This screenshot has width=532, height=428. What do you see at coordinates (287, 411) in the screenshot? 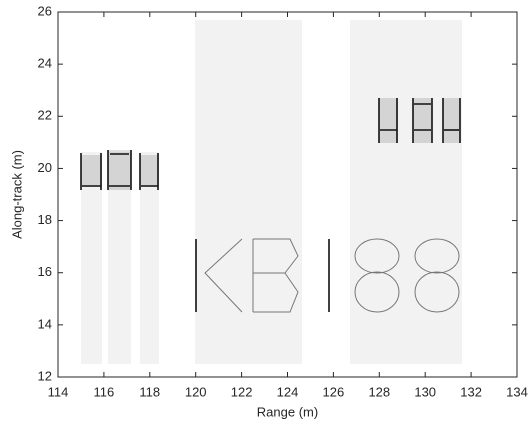
I see `x-axis-label: Range (m)` at bounding box center [287, 411].